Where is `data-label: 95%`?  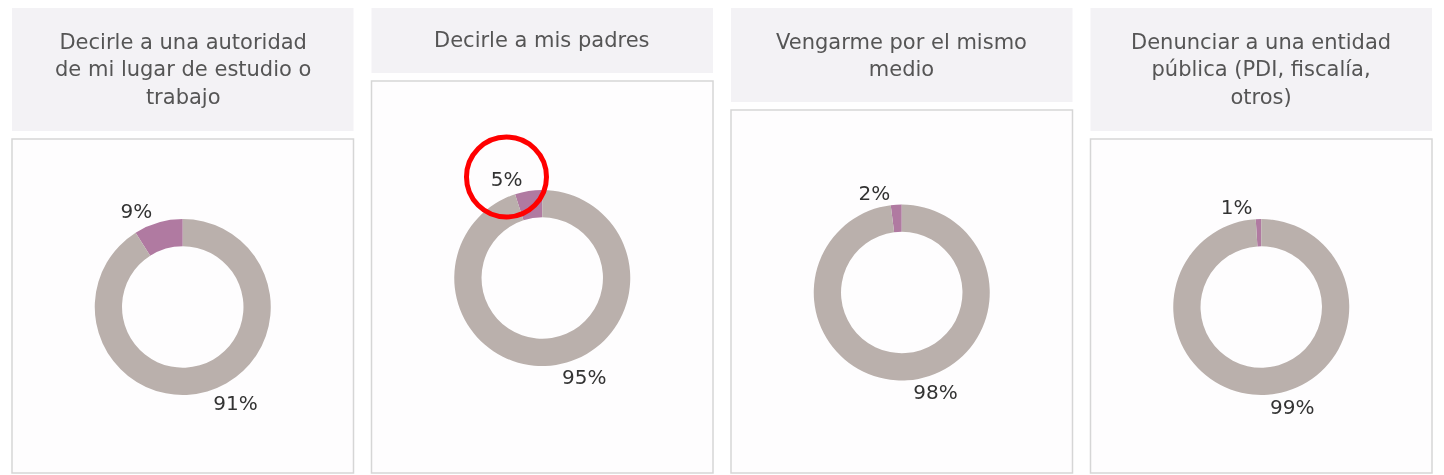 data-label: 95% is located at coordinates (584, 376).